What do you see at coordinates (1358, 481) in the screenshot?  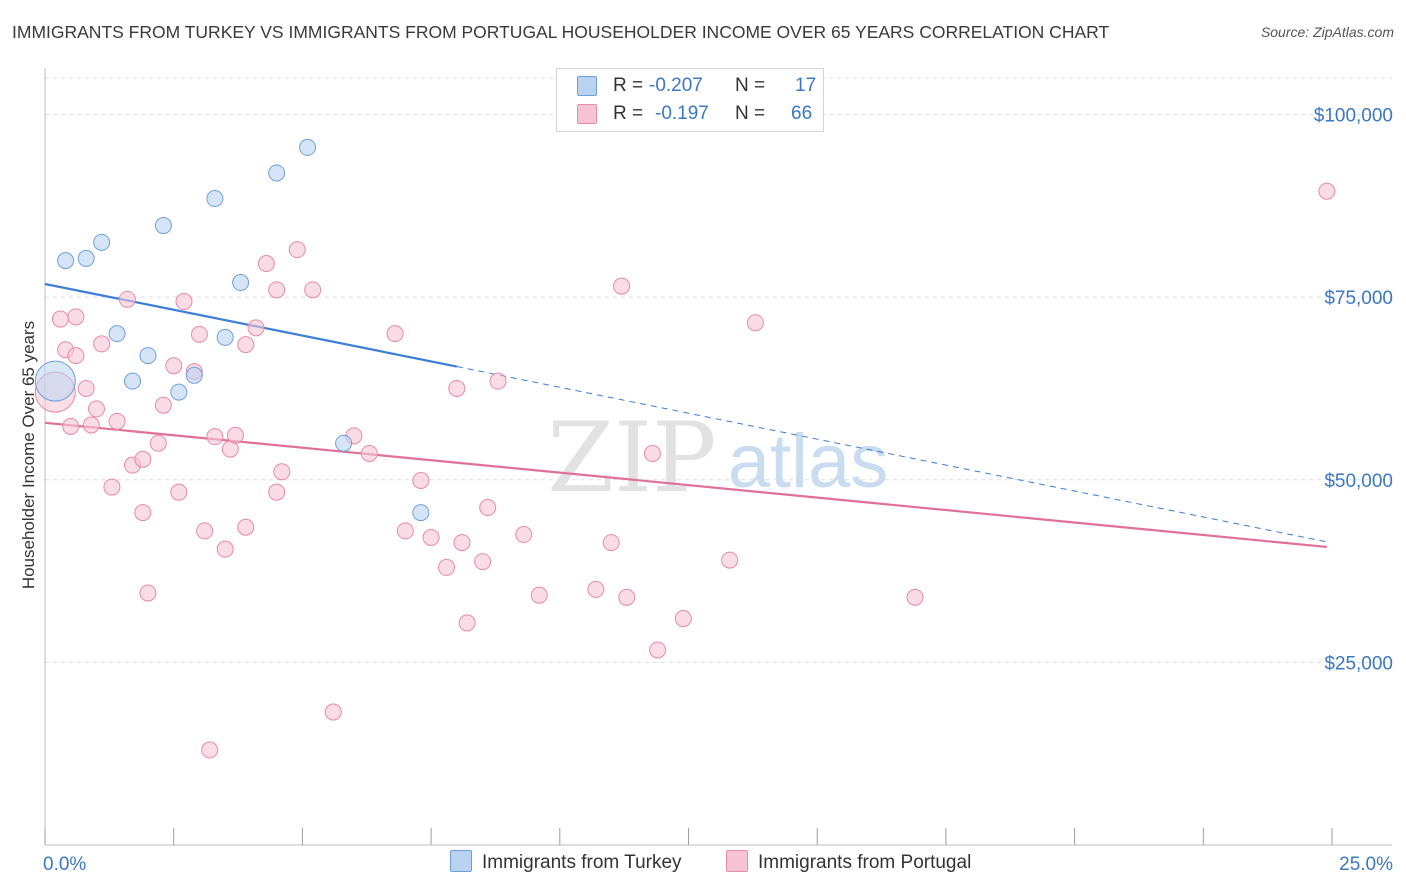 I see `y-tick-label: $50,000` at bounding box center [1358, 481].